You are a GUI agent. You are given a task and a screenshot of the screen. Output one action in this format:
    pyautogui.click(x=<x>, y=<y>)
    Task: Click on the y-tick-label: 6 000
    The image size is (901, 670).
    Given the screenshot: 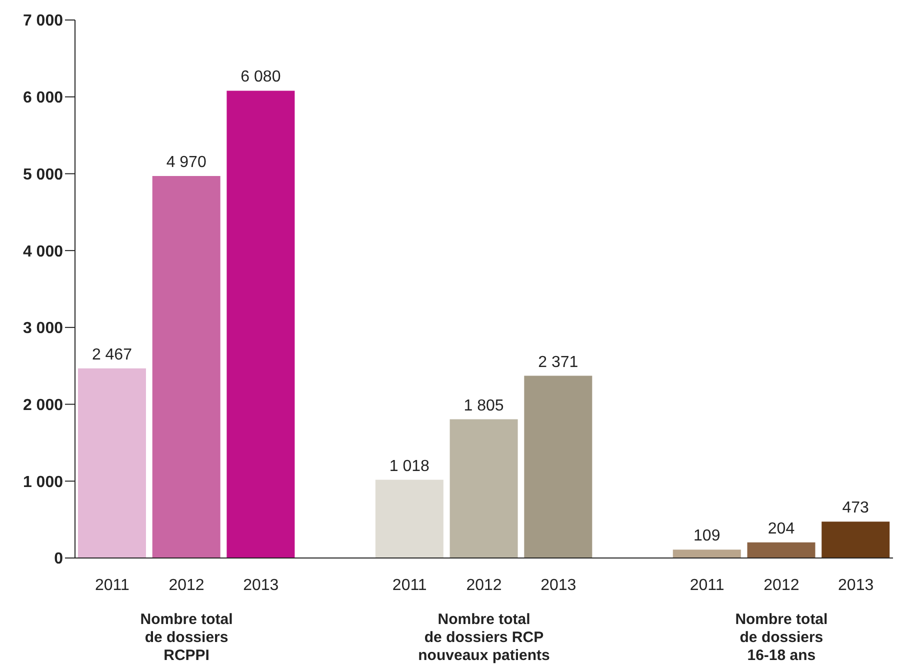 What is the action you would take?
    pyautogui.click(x=43, y=98)
    